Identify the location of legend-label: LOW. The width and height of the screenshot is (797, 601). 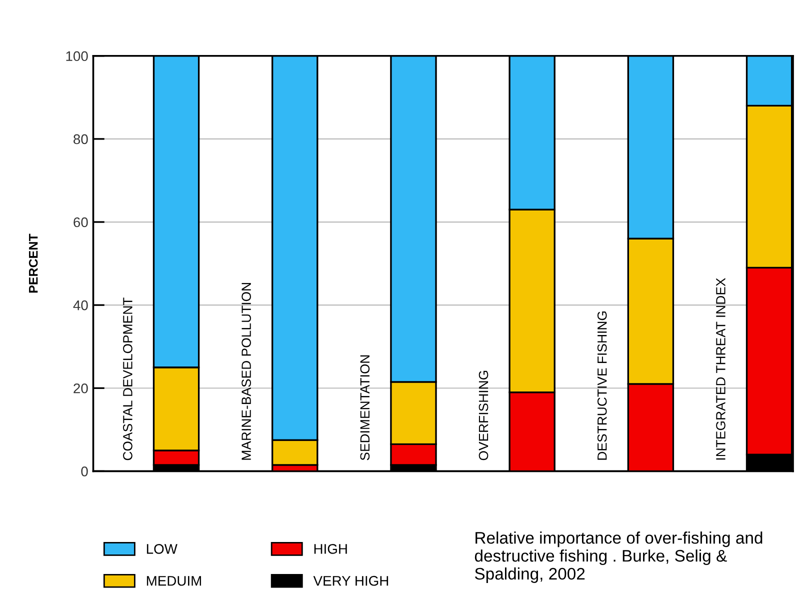
(162, 549).